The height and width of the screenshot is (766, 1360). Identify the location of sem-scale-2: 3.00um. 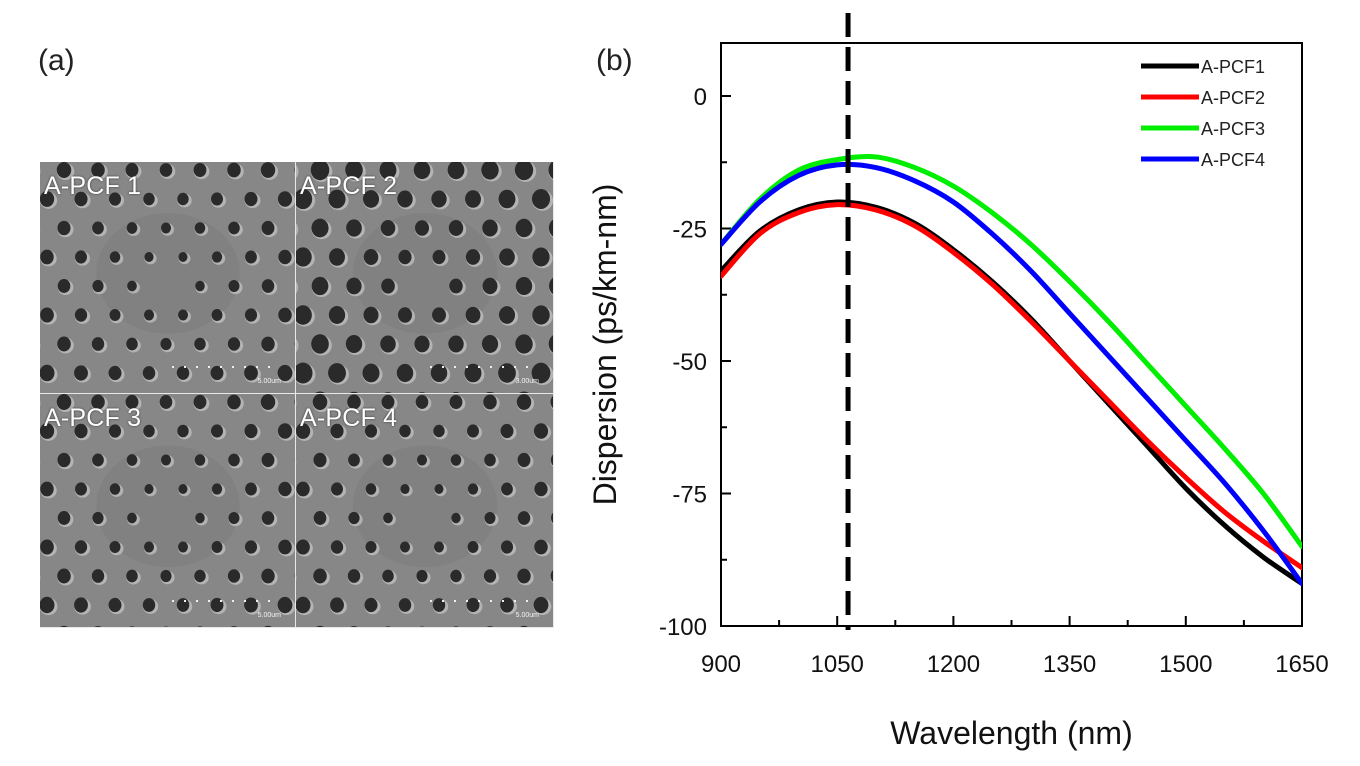
(527, 381).